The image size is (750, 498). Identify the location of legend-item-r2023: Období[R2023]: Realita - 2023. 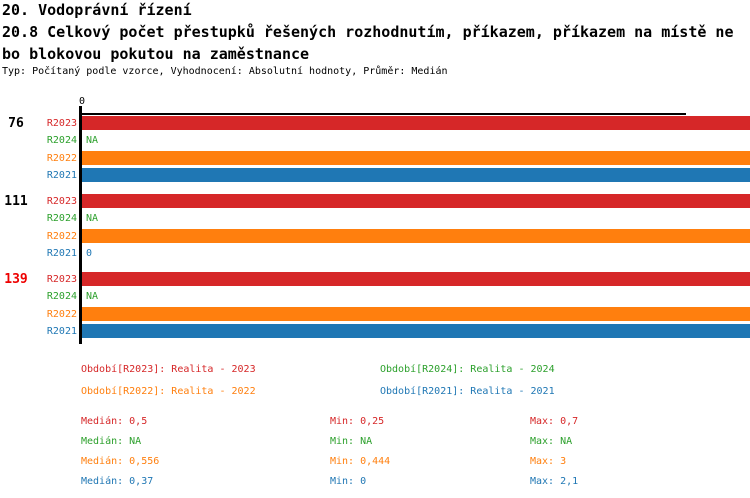
(168, 369).